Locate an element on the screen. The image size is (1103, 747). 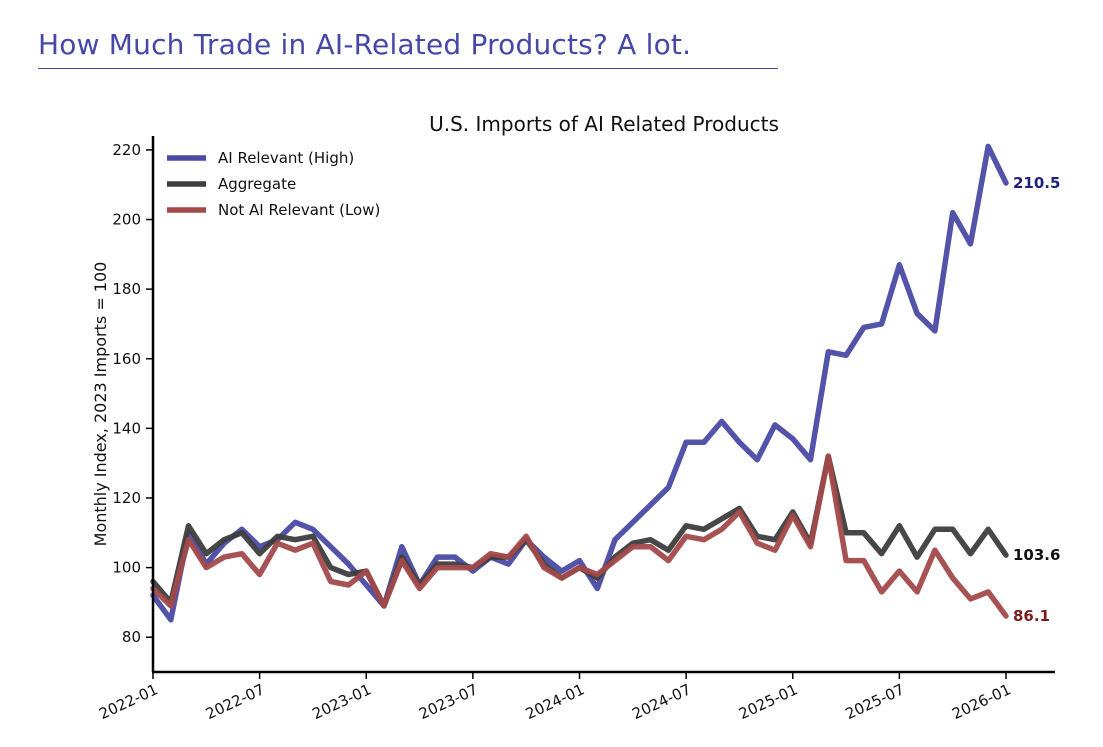
end-value-label: 210.5 is located at coordinates (1036, 183).